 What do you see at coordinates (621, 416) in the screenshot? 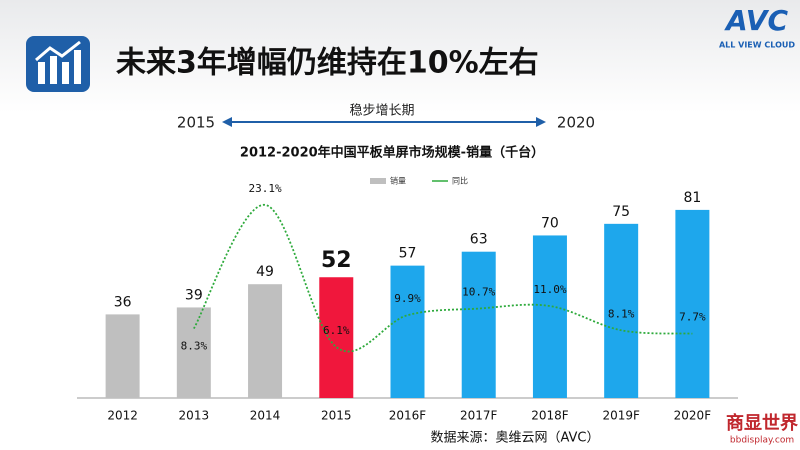
I see `x-tick-label: 2019F` at bounding box center [621, 416].